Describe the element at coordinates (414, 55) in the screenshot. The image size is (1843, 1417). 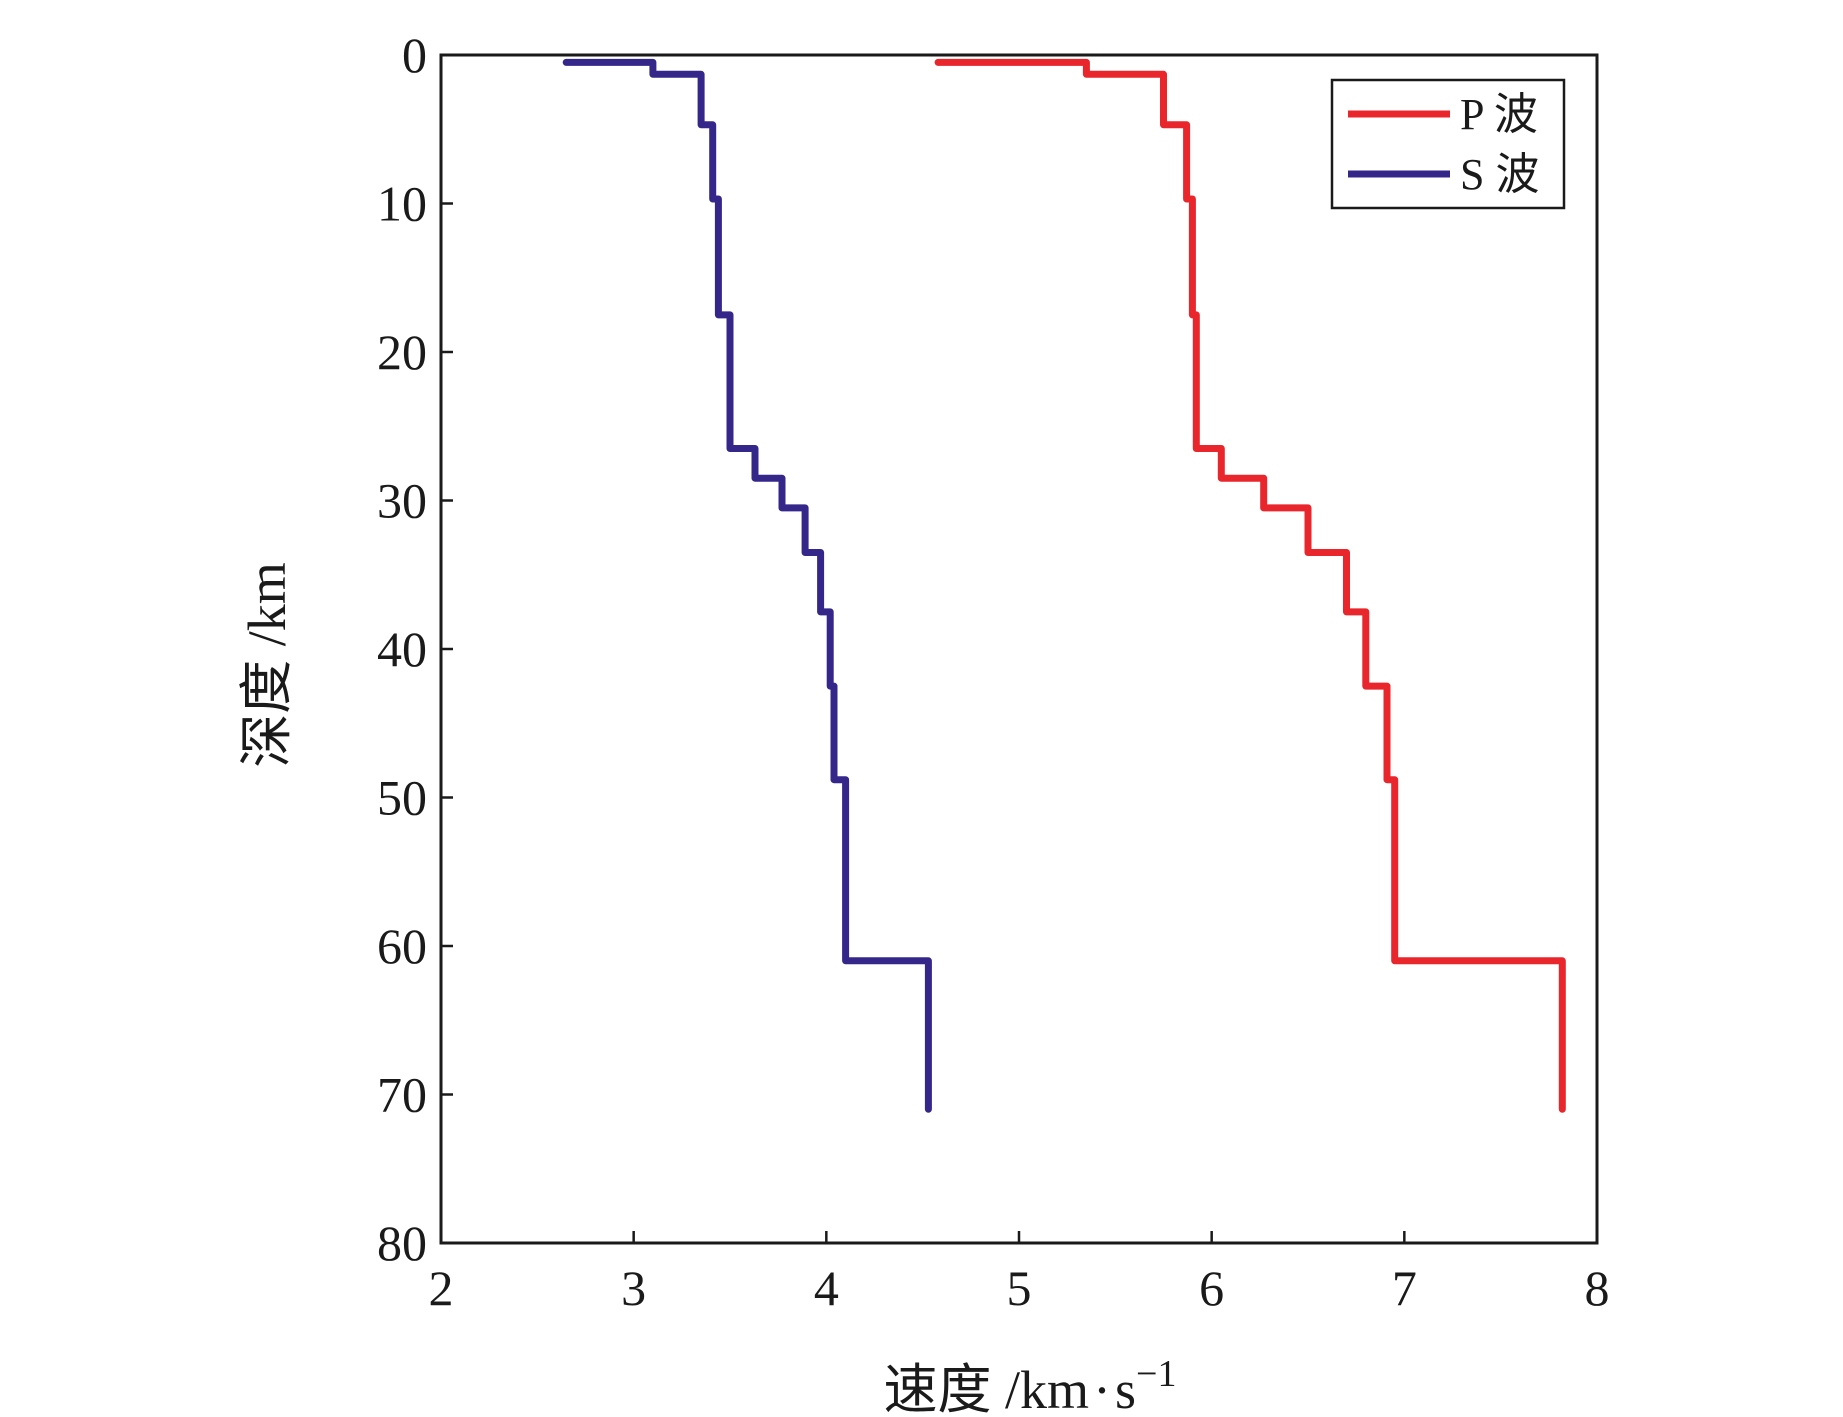
I see `y-tick-label: 0` at that location.